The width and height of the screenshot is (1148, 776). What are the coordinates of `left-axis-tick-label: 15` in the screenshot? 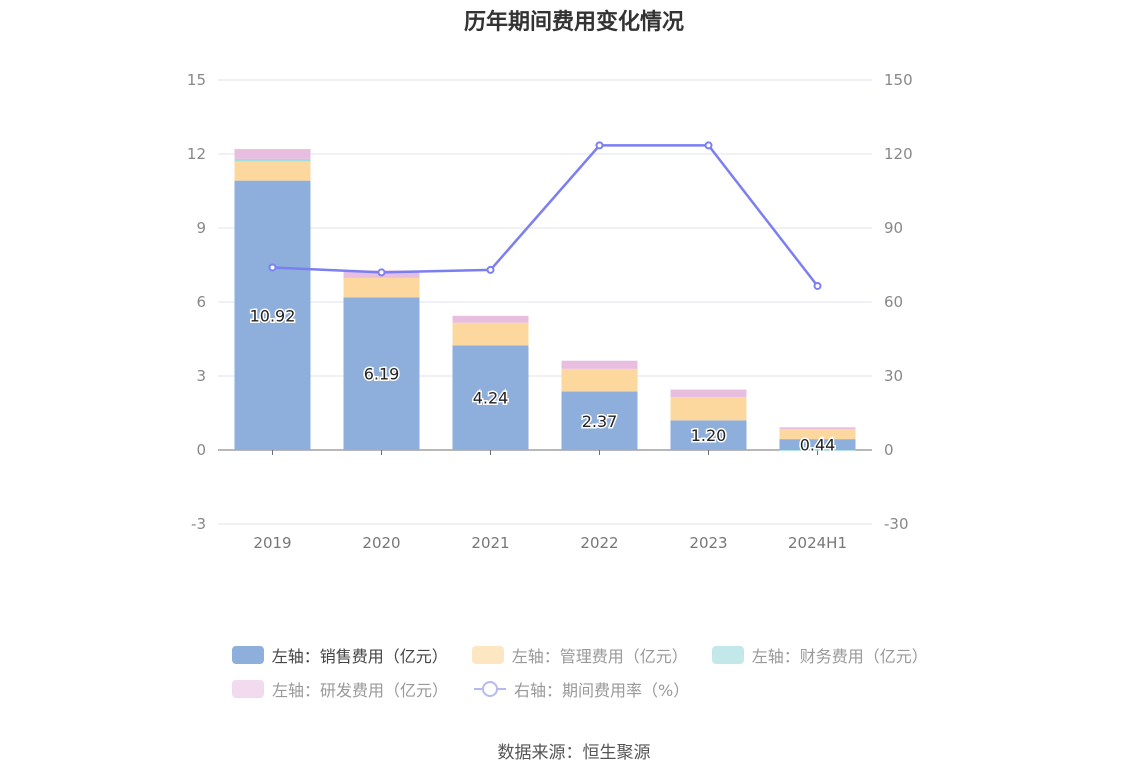 It's located at (196, 80).